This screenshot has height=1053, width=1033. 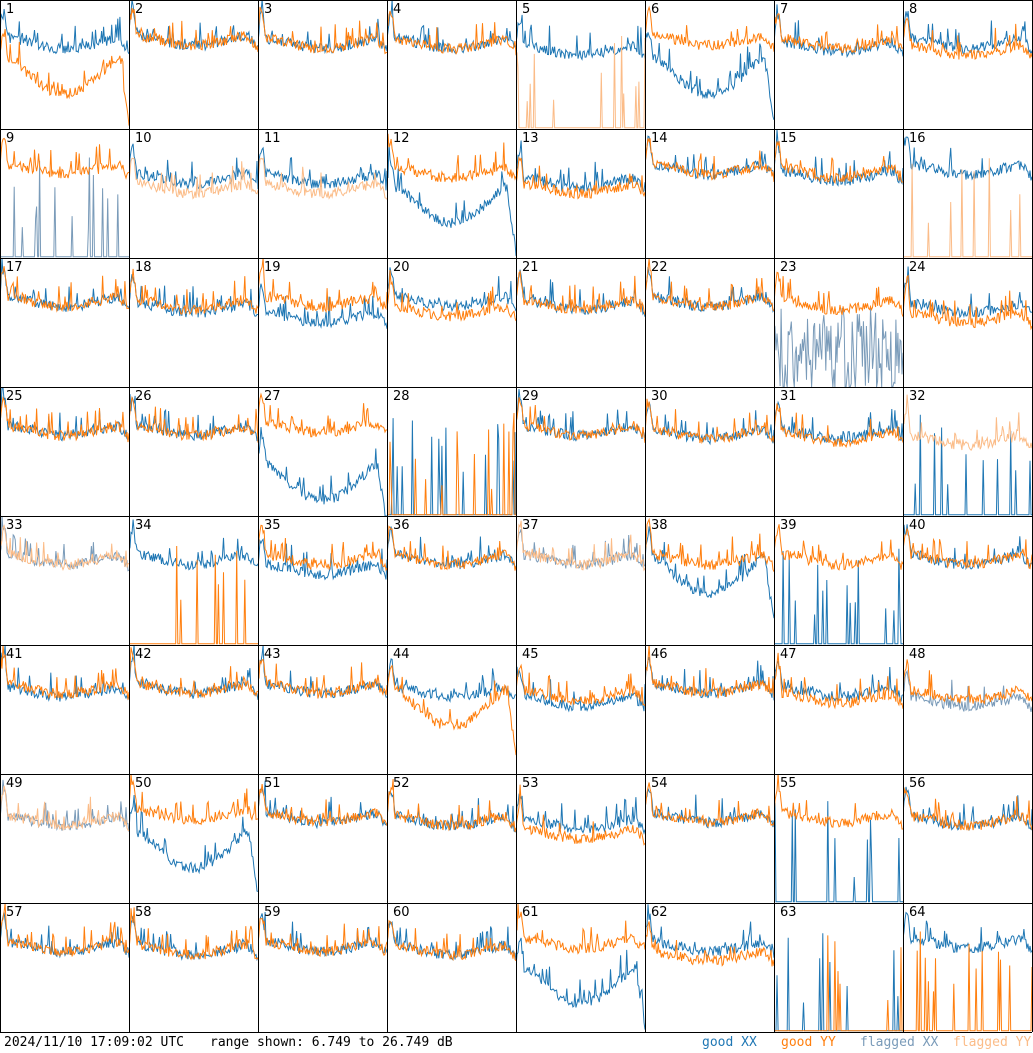 What do you see at coordinates (659, 525) in the screenshot?
I see `tile-number: 38` at bounding box center [659, 525].